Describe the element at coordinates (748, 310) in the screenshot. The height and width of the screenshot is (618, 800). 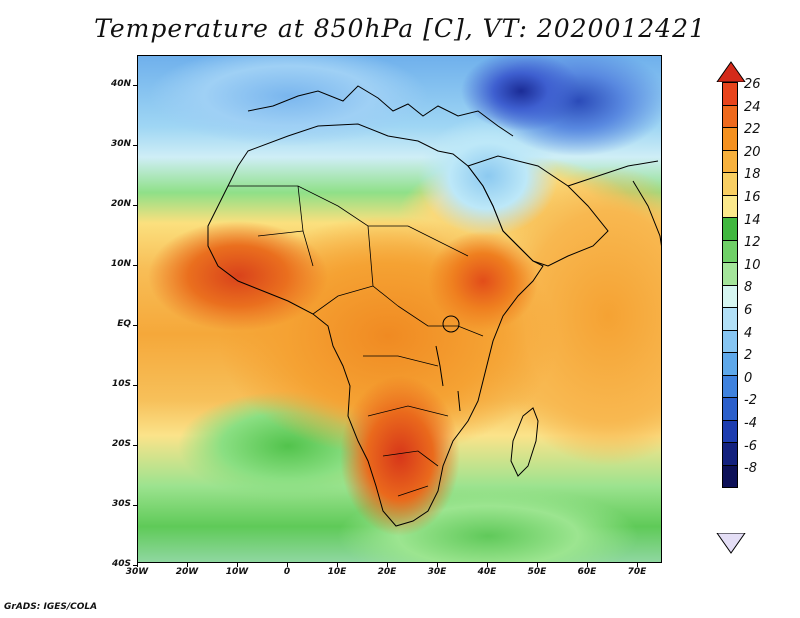
I see `colorbar-label: 6` at that location.